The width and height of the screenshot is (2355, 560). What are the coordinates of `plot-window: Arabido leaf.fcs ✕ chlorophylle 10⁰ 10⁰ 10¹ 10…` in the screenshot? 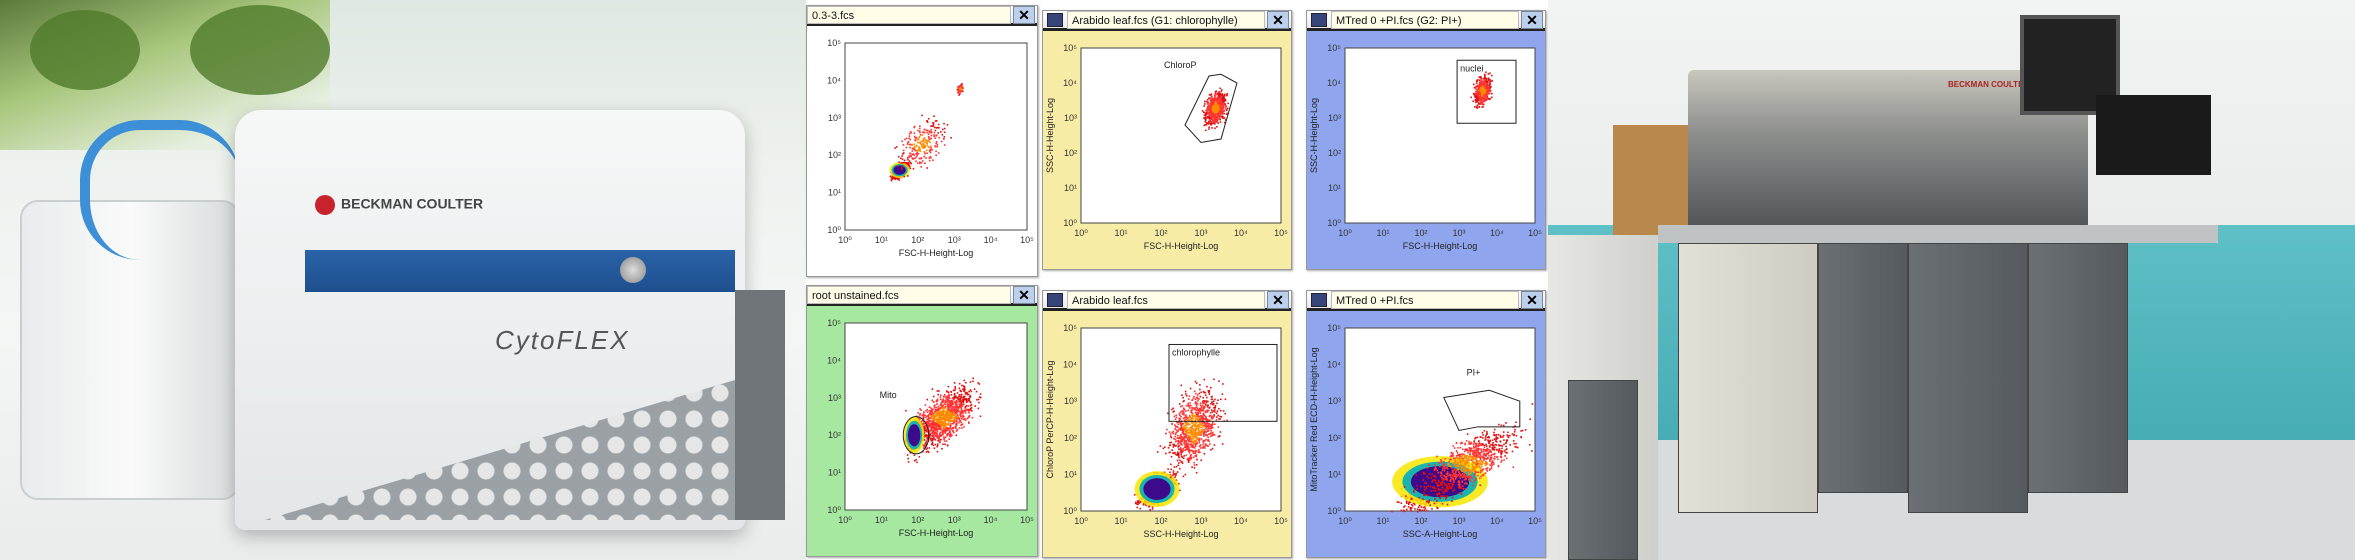 It's located at (1167, 424).